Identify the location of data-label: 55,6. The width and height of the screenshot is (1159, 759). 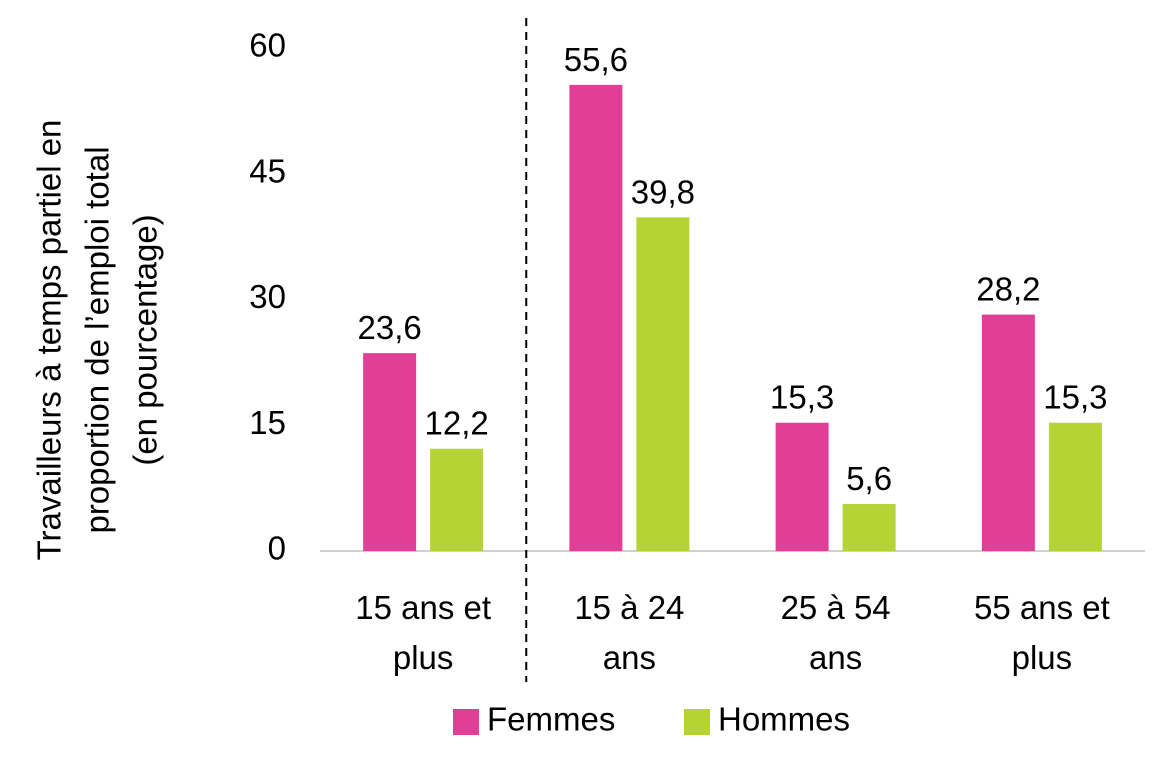
(596, 59).